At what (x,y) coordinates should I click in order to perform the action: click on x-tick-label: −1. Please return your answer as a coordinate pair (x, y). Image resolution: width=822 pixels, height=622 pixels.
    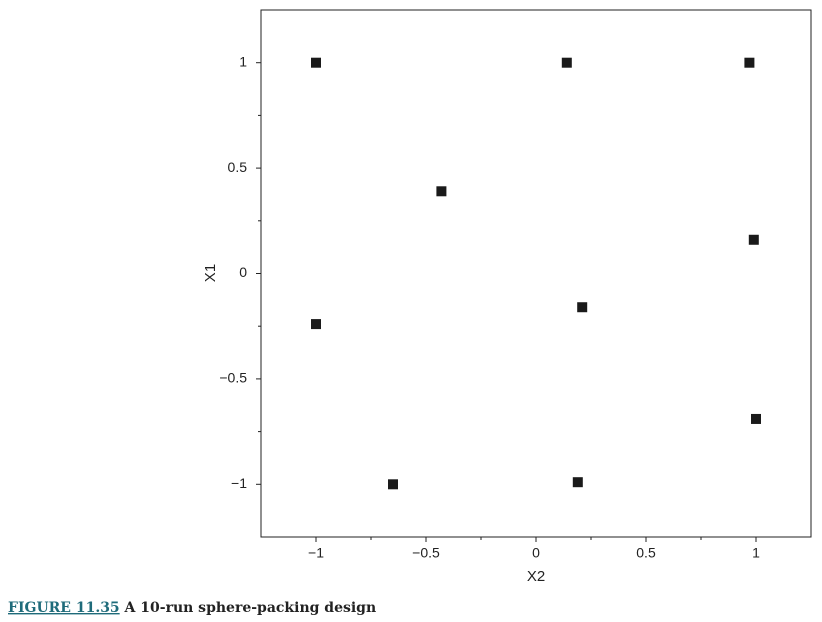
    Looking at the image, I should click on (316, 553).